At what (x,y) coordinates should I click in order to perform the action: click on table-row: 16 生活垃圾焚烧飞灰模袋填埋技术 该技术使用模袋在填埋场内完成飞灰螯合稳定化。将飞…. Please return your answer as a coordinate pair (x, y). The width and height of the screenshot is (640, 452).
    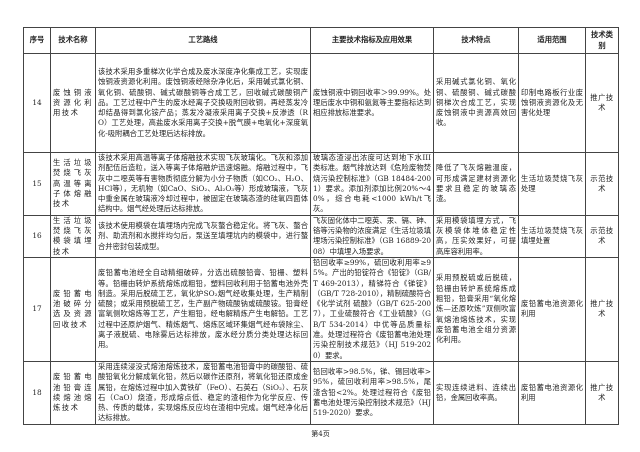
    Looking at the image, I should click on (321, 236).